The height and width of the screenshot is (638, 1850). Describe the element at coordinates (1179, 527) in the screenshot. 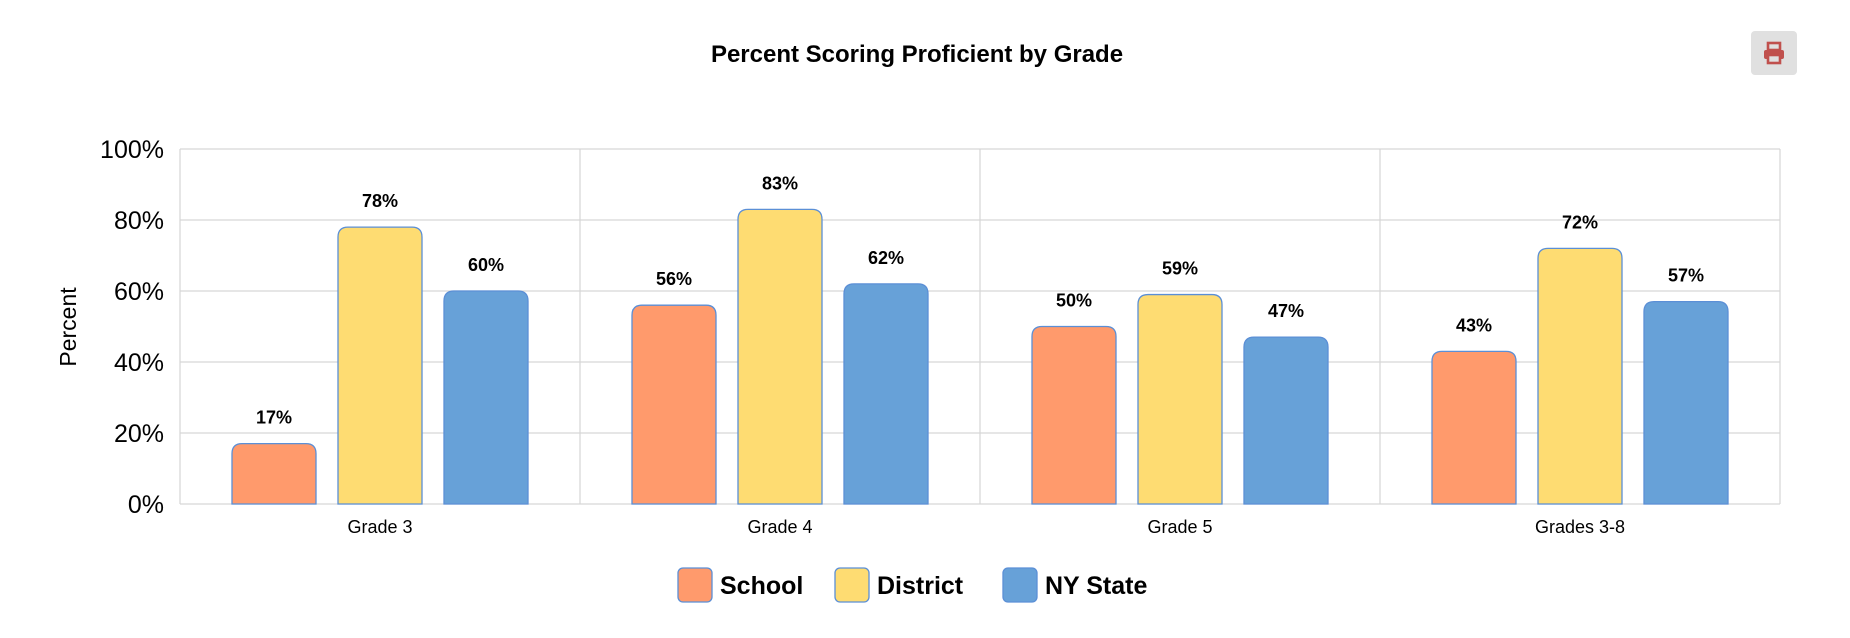

I see `x-tick-label: Grade 5` at that location.